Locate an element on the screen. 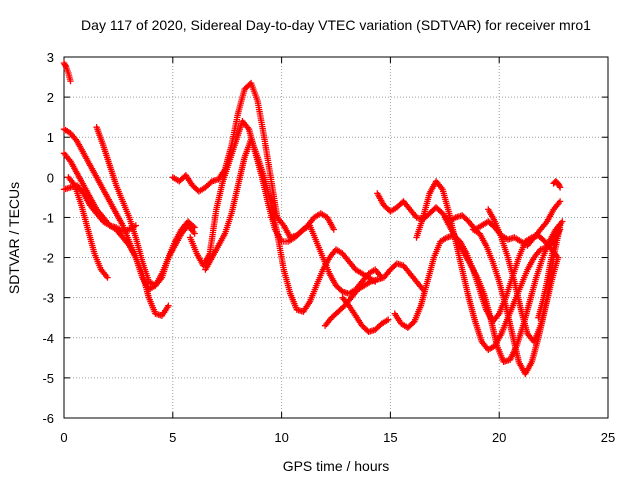 This screenshot has width=640, height=480. y-tick-label: -1 is located at coordinates (48, 217).